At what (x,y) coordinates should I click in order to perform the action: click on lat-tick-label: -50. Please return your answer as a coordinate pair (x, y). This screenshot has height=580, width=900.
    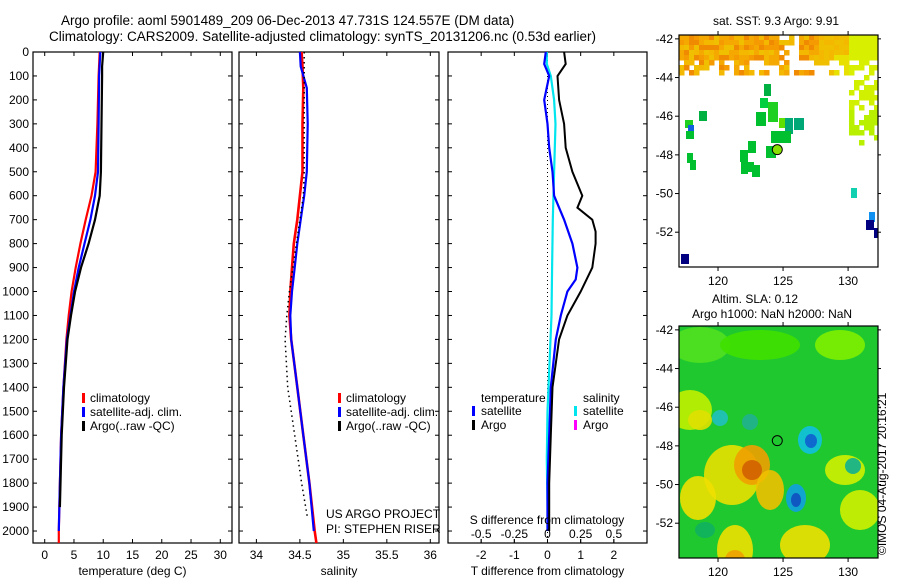
    Looking at the image, I should click on (665, 194).